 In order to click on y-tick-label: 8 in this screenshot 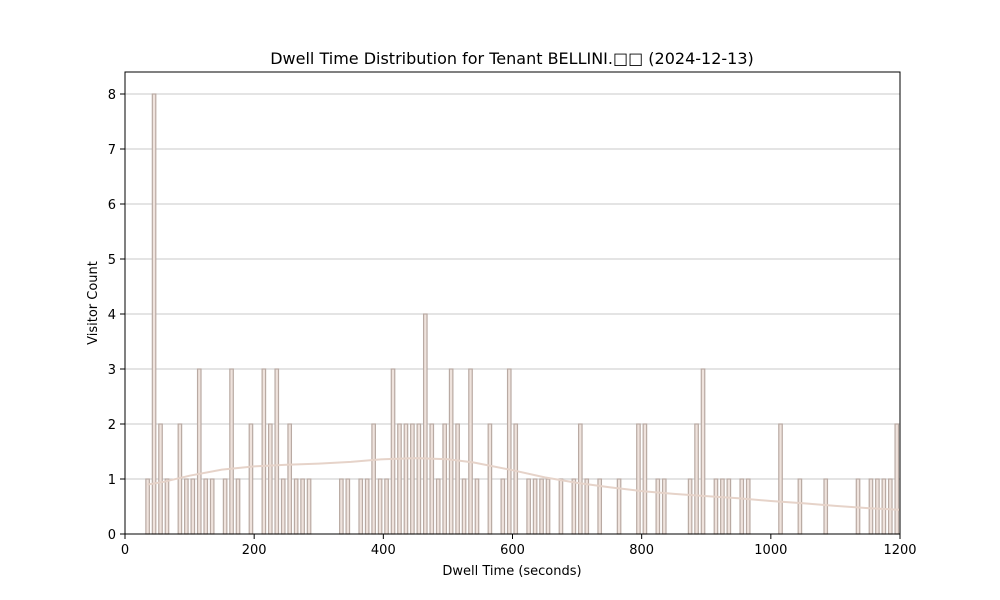, I will do `click(112, 95)`.